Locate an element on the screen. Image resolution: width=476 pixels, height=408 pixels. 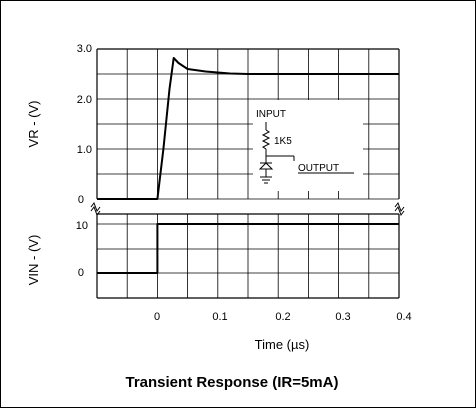
y-tick-top-3: 0 is located at coordinates (81, 200).